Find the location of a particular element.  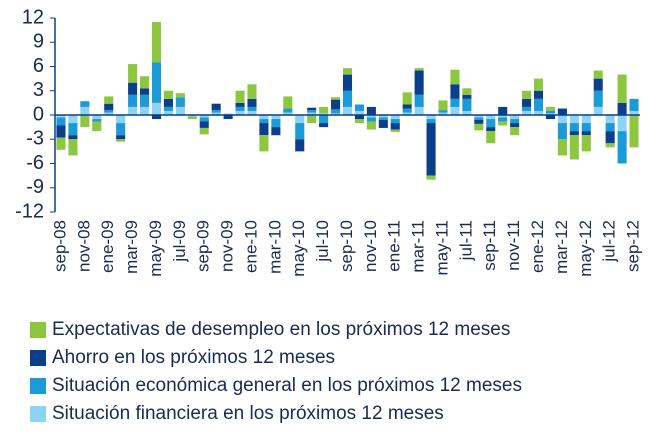

y-tick-label: -9 is located at coordinates (35, 187).